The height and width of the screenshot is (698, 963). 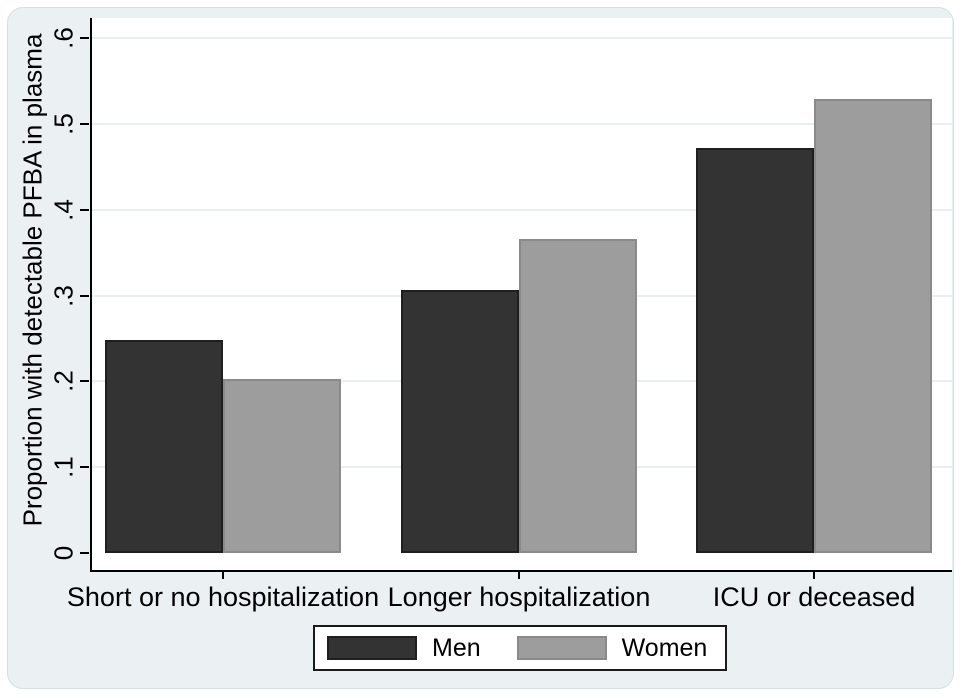 What do you see at coordinates (282, 466) in the screenshot?
I see `bar-women-short-or-no-hospitalization` at bounding box center [282, 466].